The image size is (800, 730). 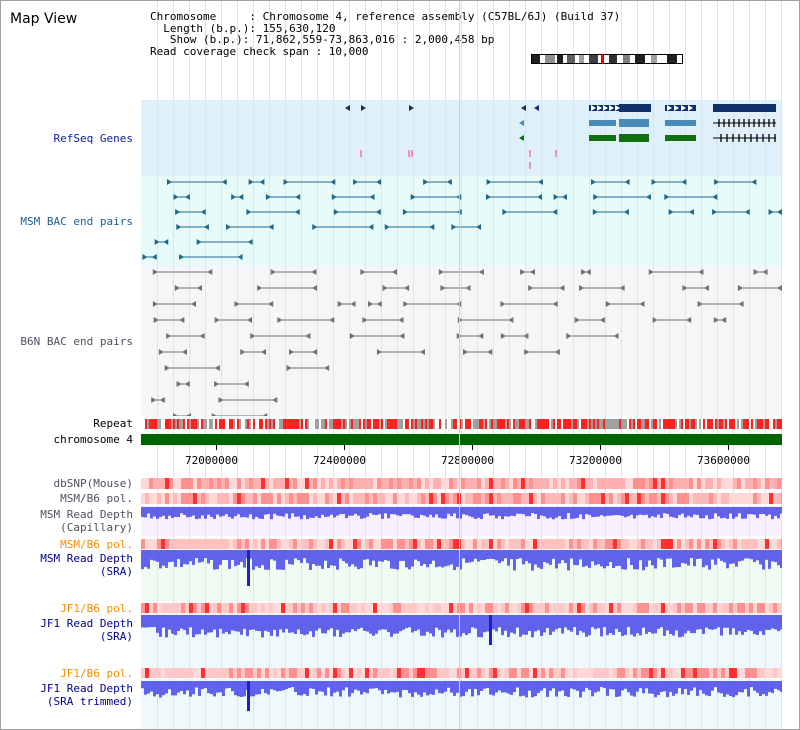 What do you see at coordinates (744, 108) in the screenshot?
I see `gene-body` at bounding box center [744, 108].